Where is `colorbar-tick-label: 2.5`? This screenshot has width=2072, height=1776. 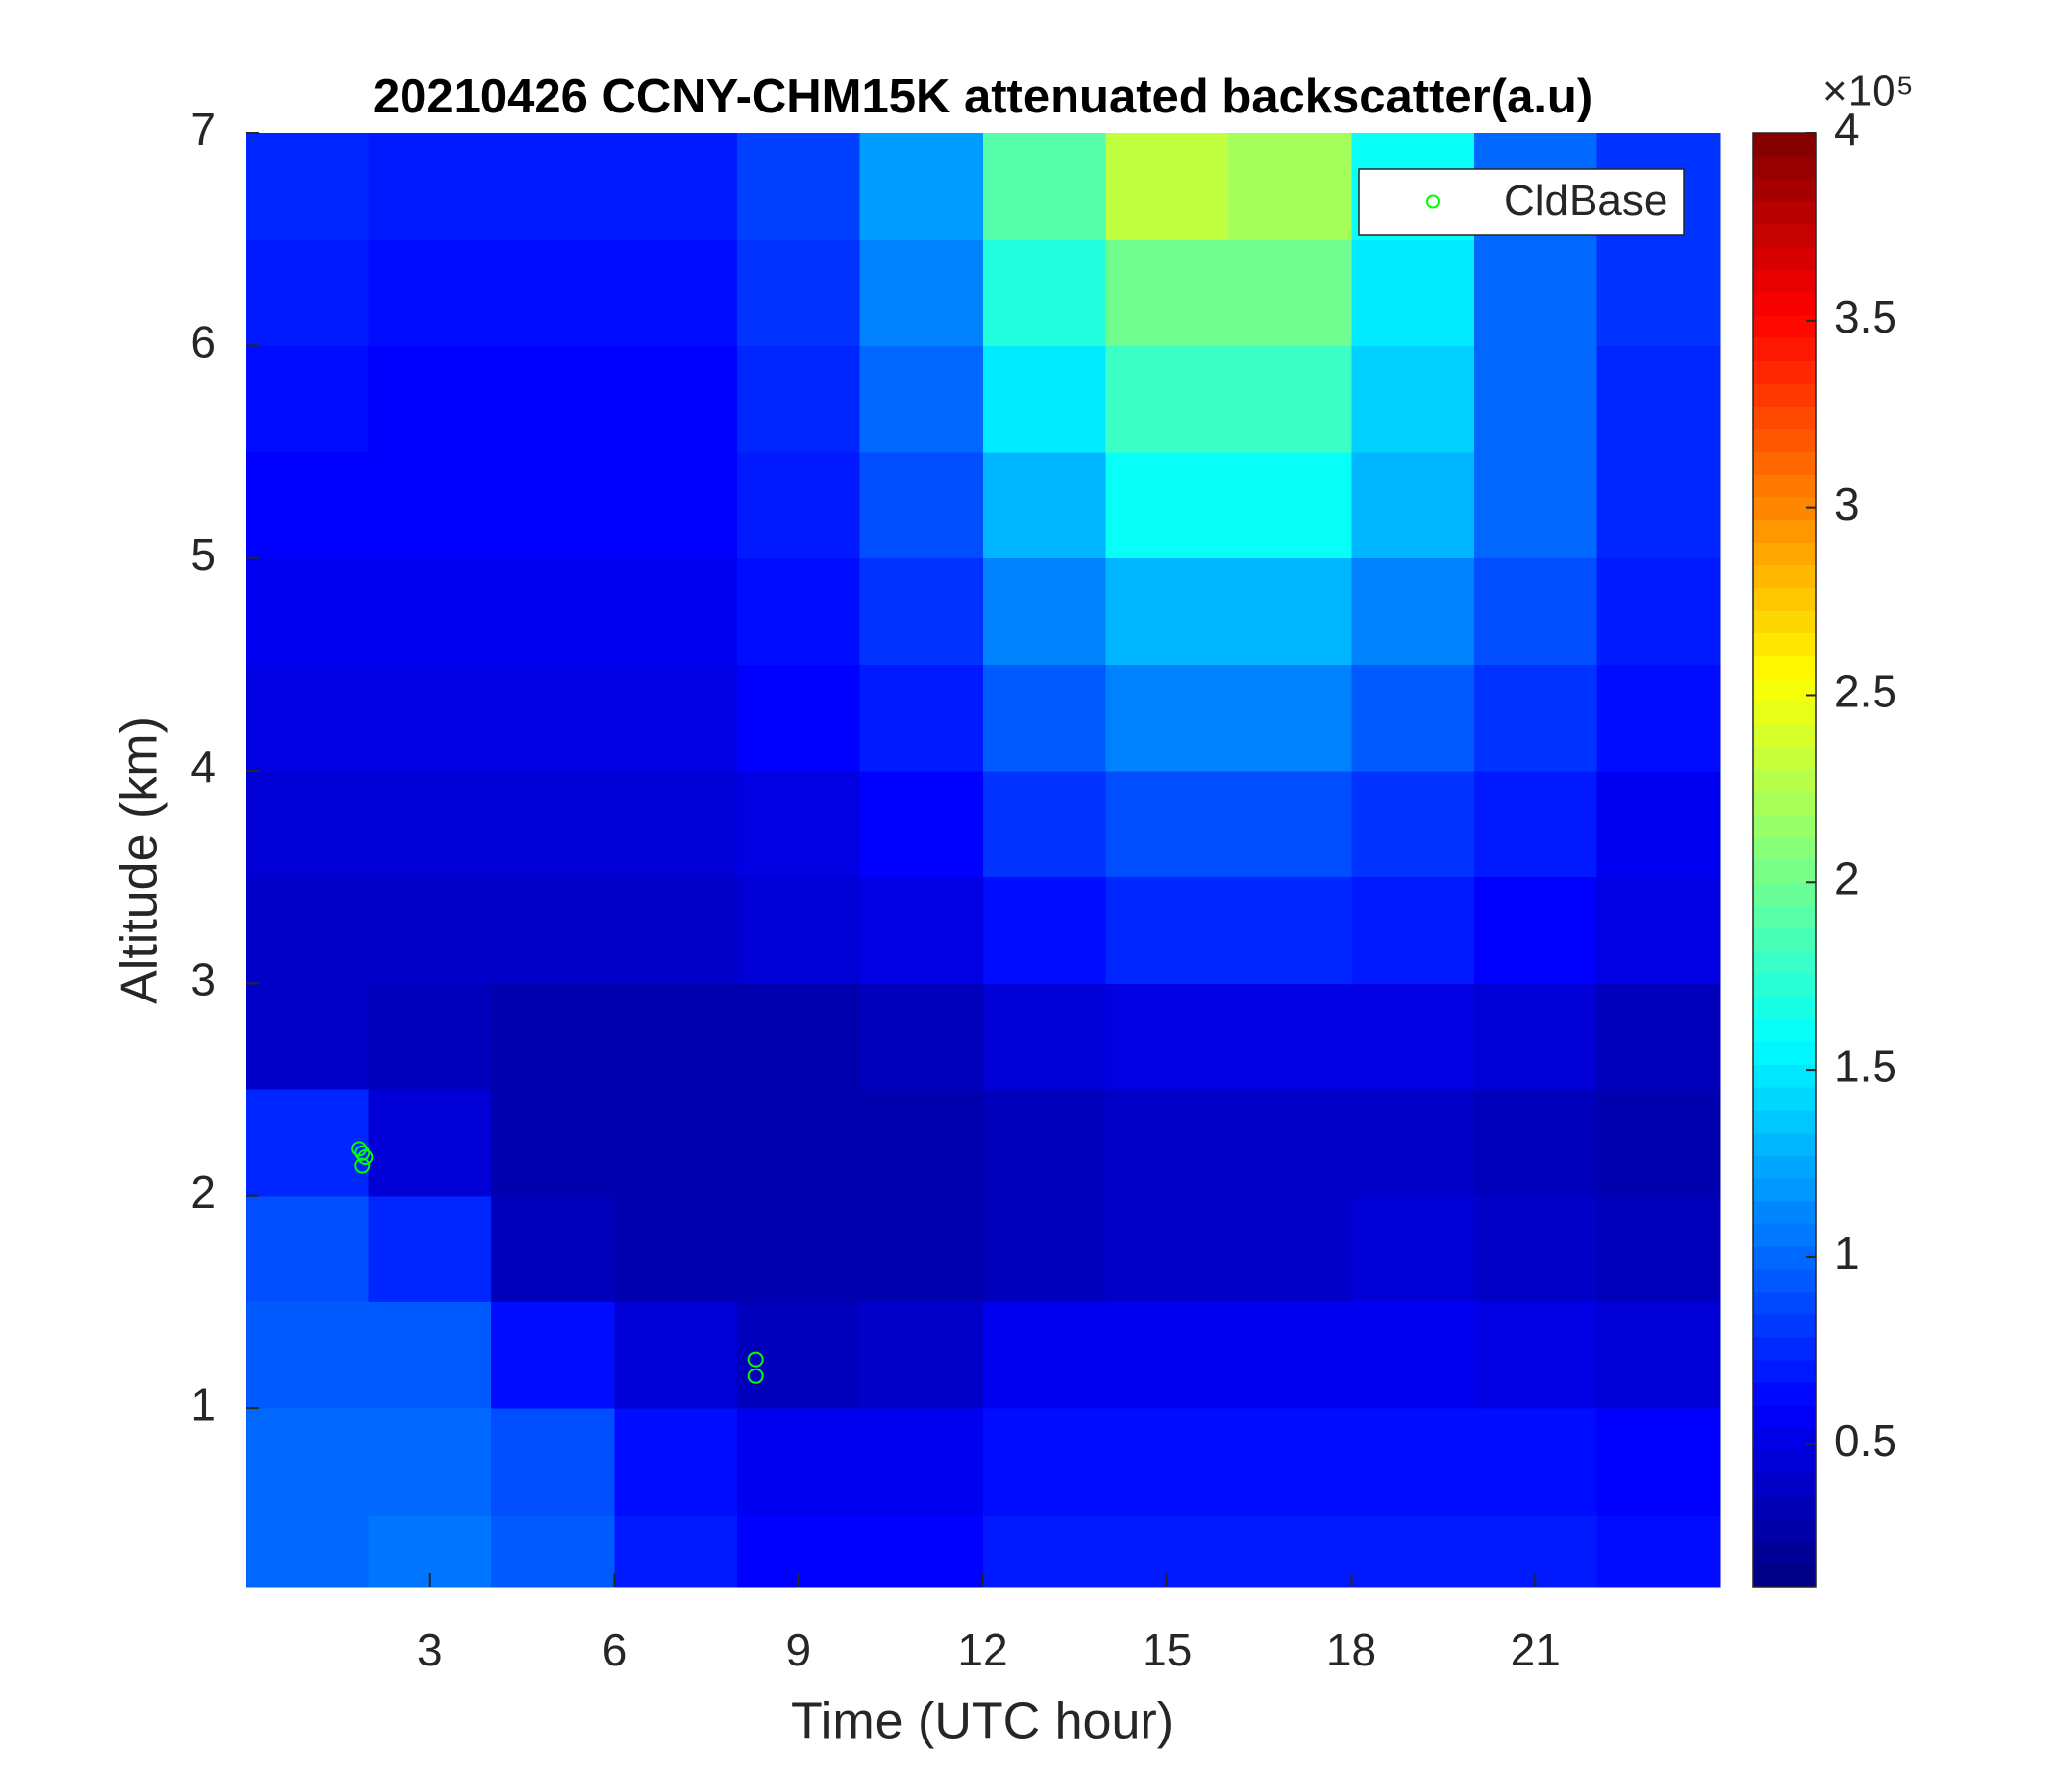 colorbar-tick-label: 2.5 is located at coordinates (1866, 692).